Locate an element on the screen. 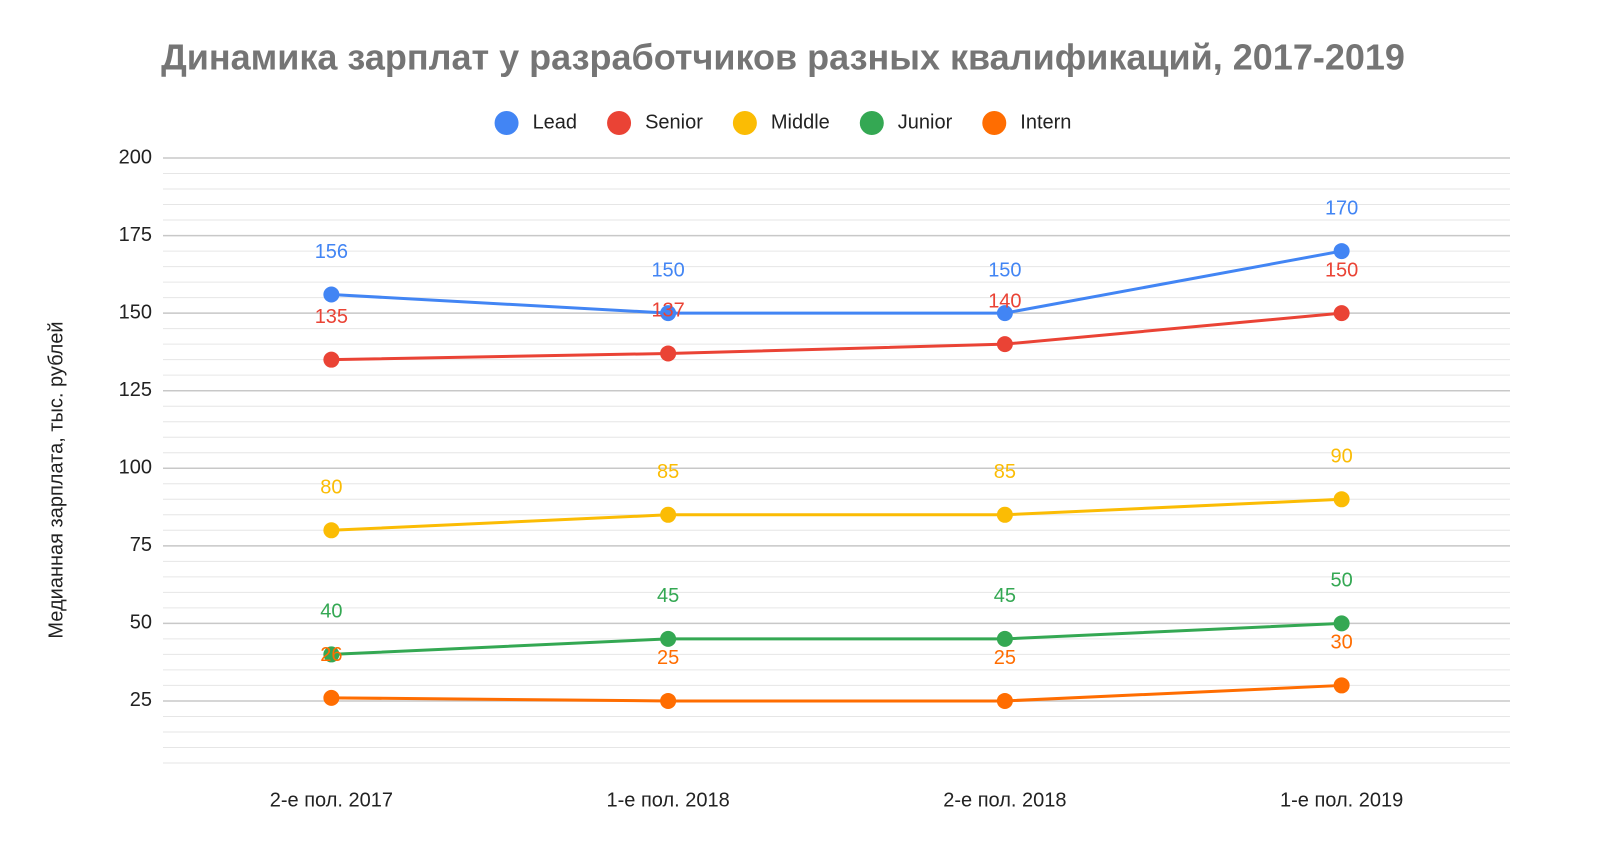  legend-label: Junior is located at coordinates (925, 122).